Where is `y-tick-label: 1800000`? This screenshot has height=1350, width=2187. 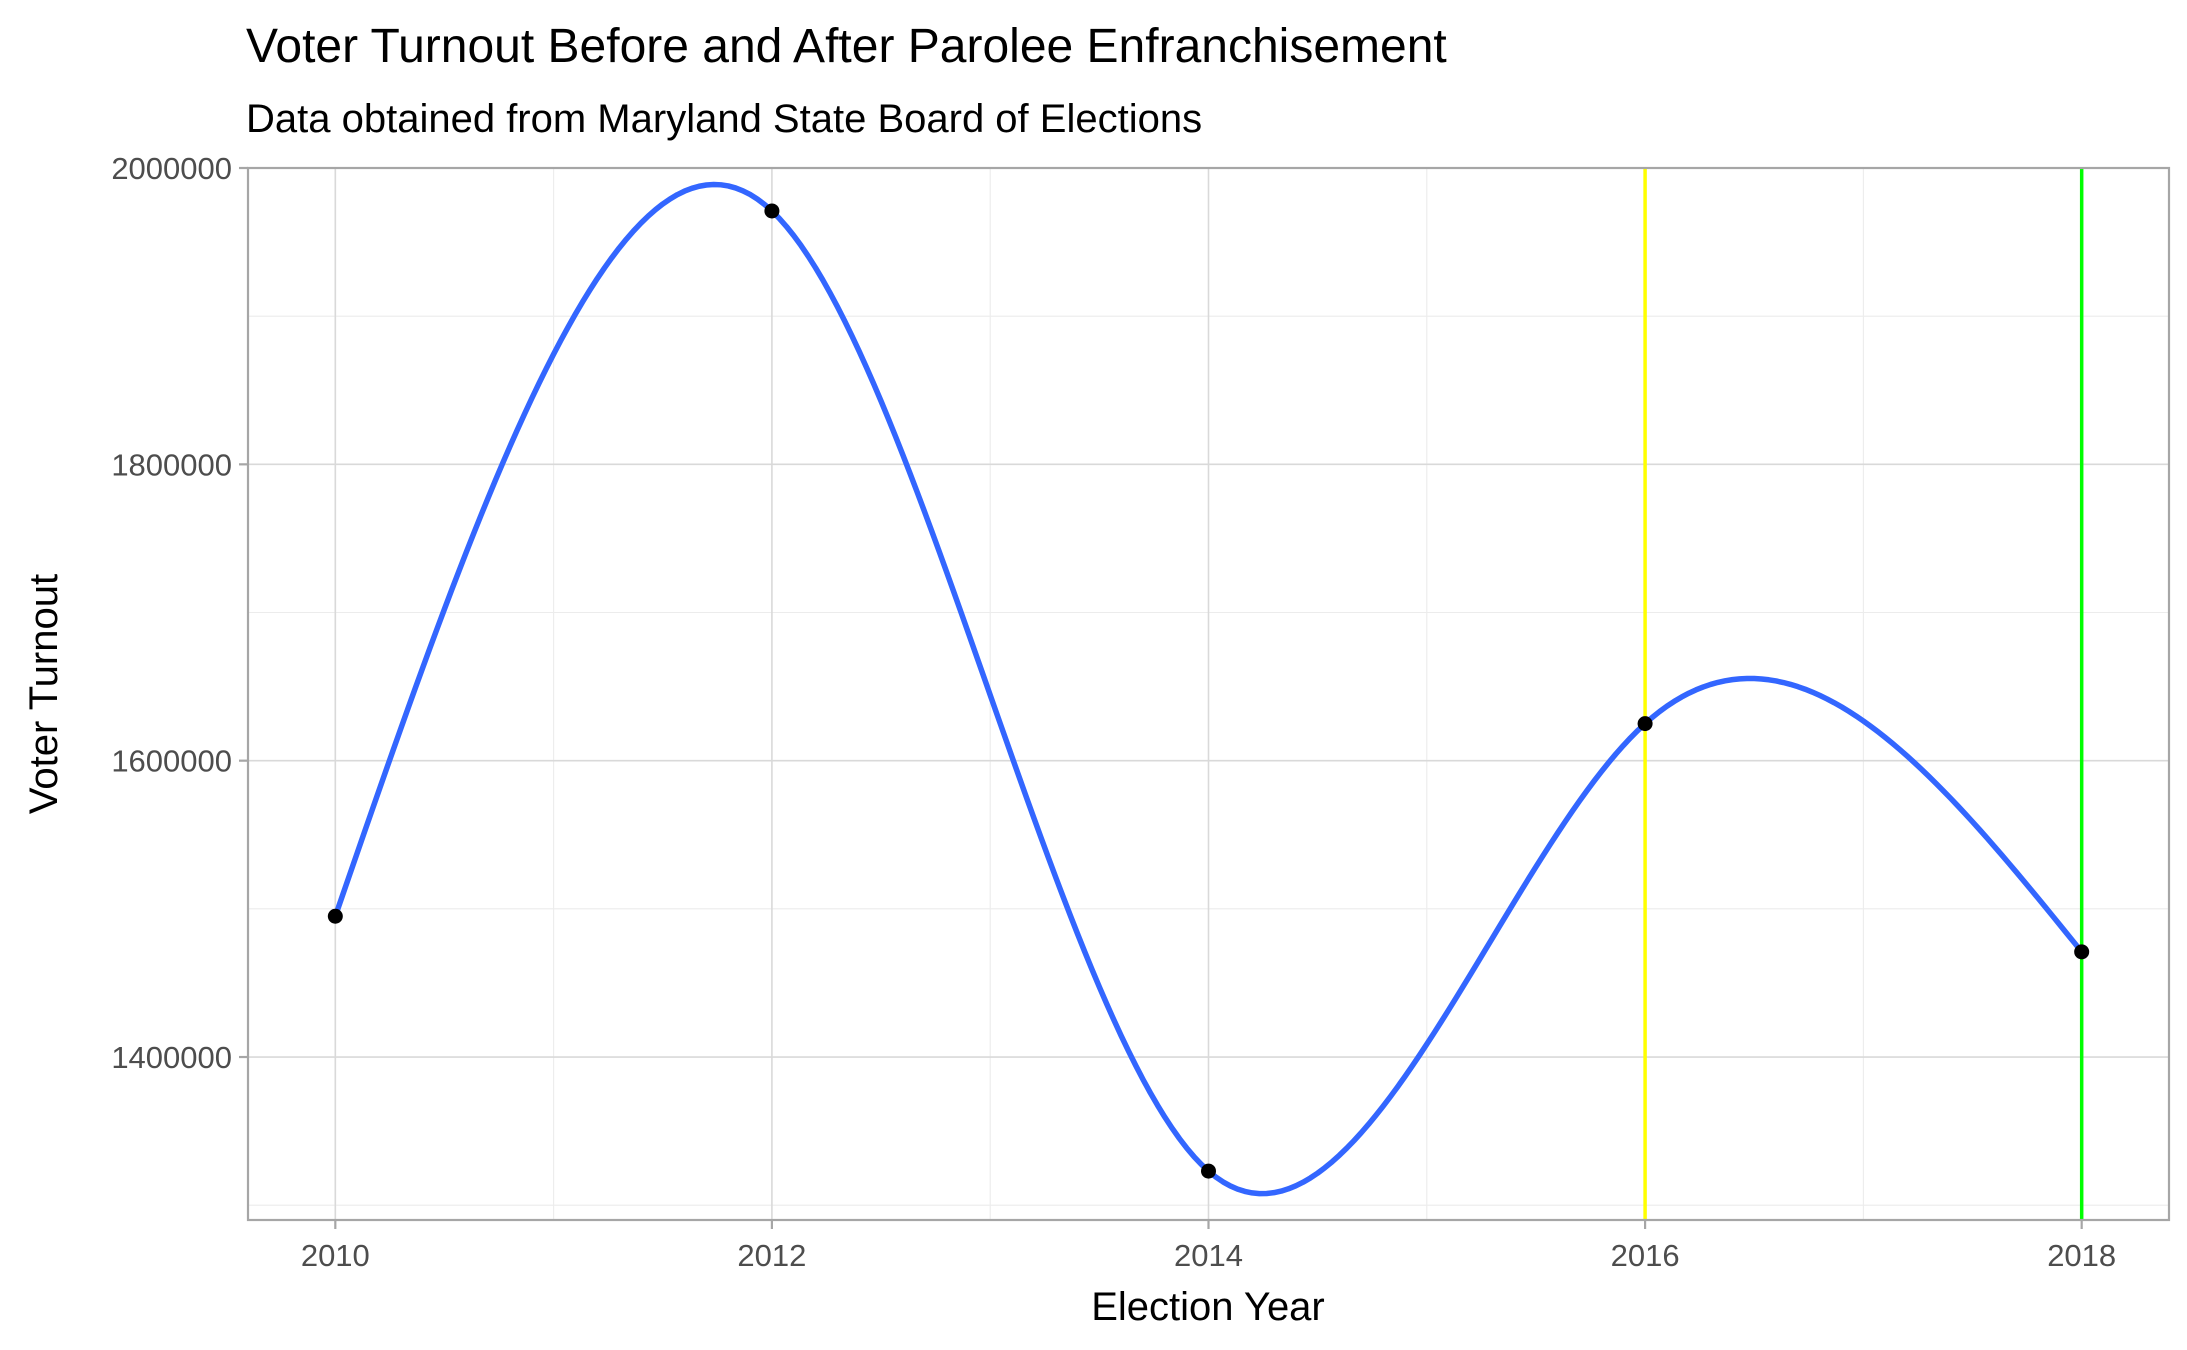
y-tick-label: 1800000 is located at coordinates (171, 464).